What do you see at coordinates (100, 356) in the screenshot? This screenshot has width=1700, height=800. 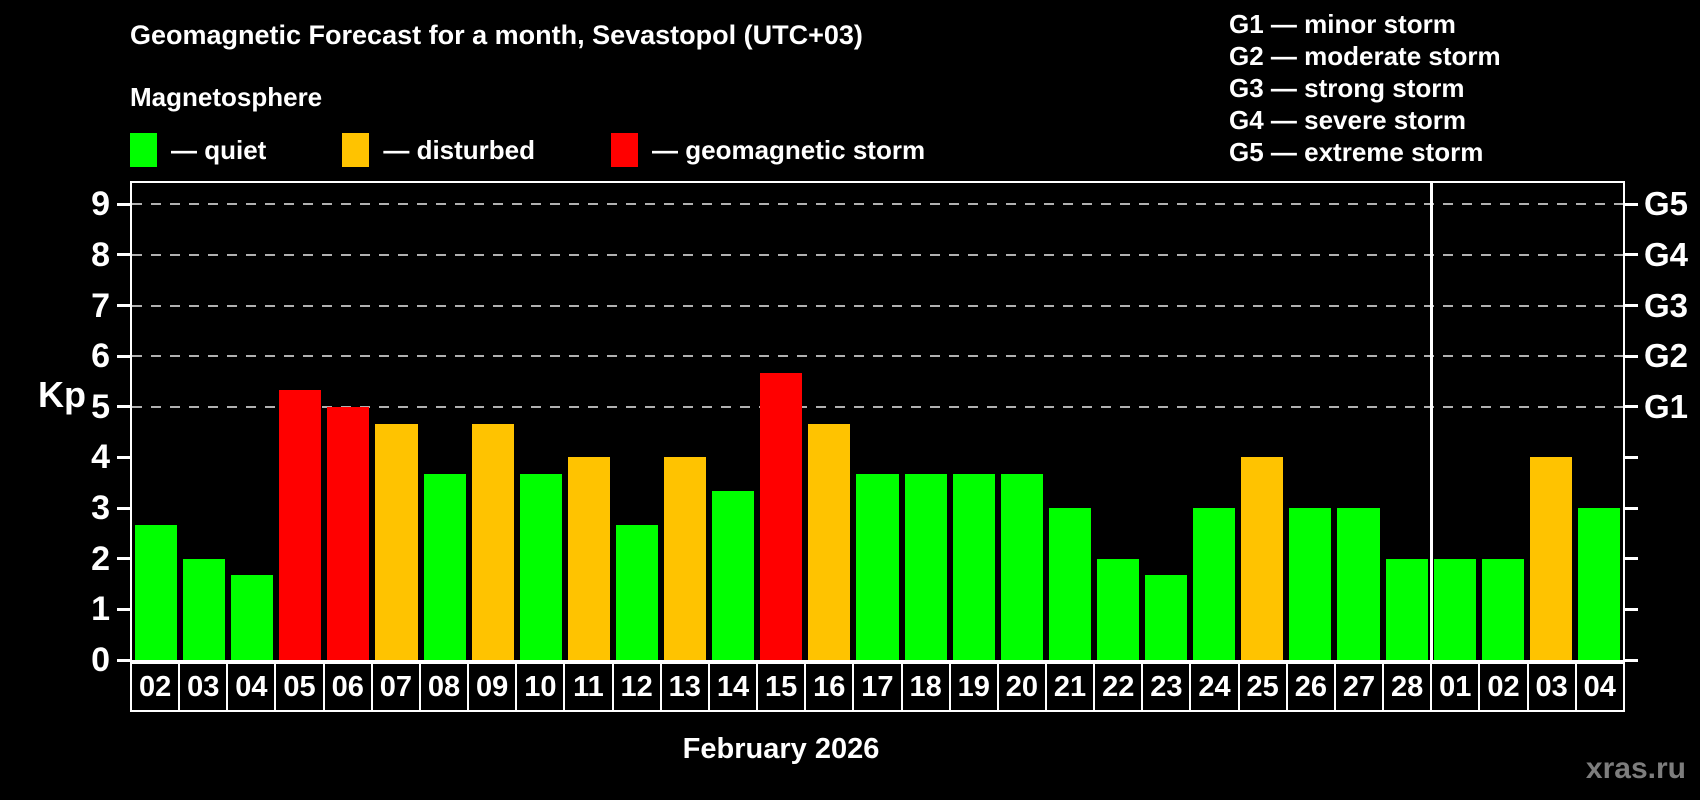 I see `y-tick-label-6: 6` at bounding box center [100, 356].